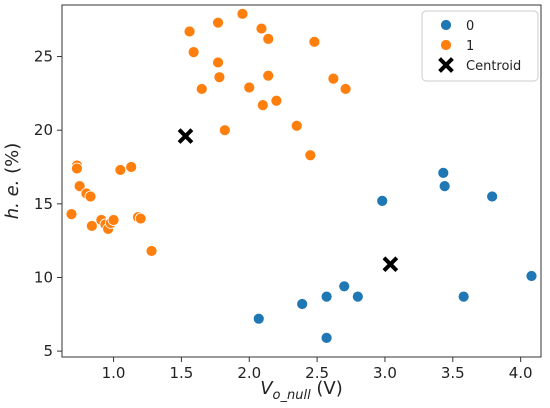 The image size is (550, 408). What do you see at coordinates (267, 388) in the screenshot?
I see `x-axis-label-main: V` at bounding box center [267, 388].